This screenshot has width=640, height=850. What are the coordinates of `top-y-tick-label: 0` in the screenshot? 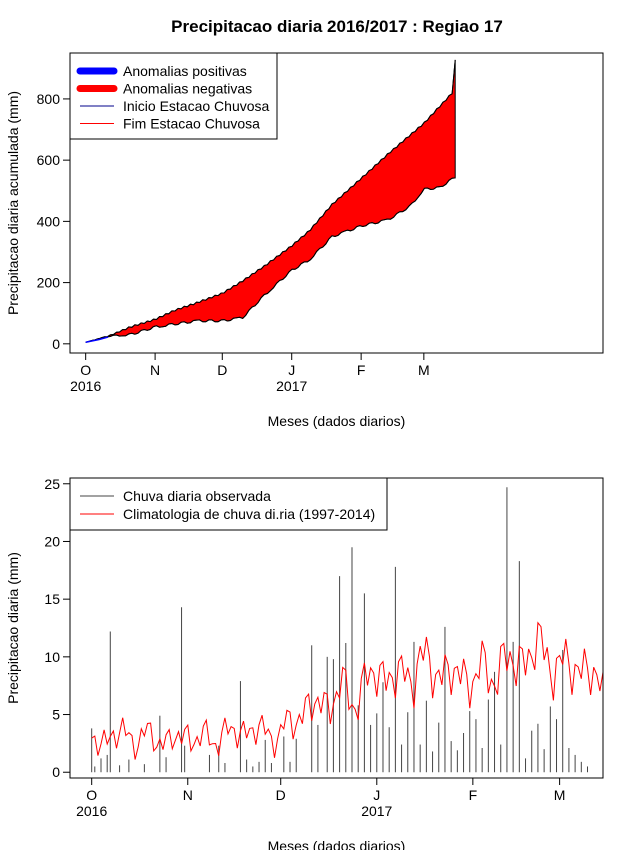 It's located at (56, 344).